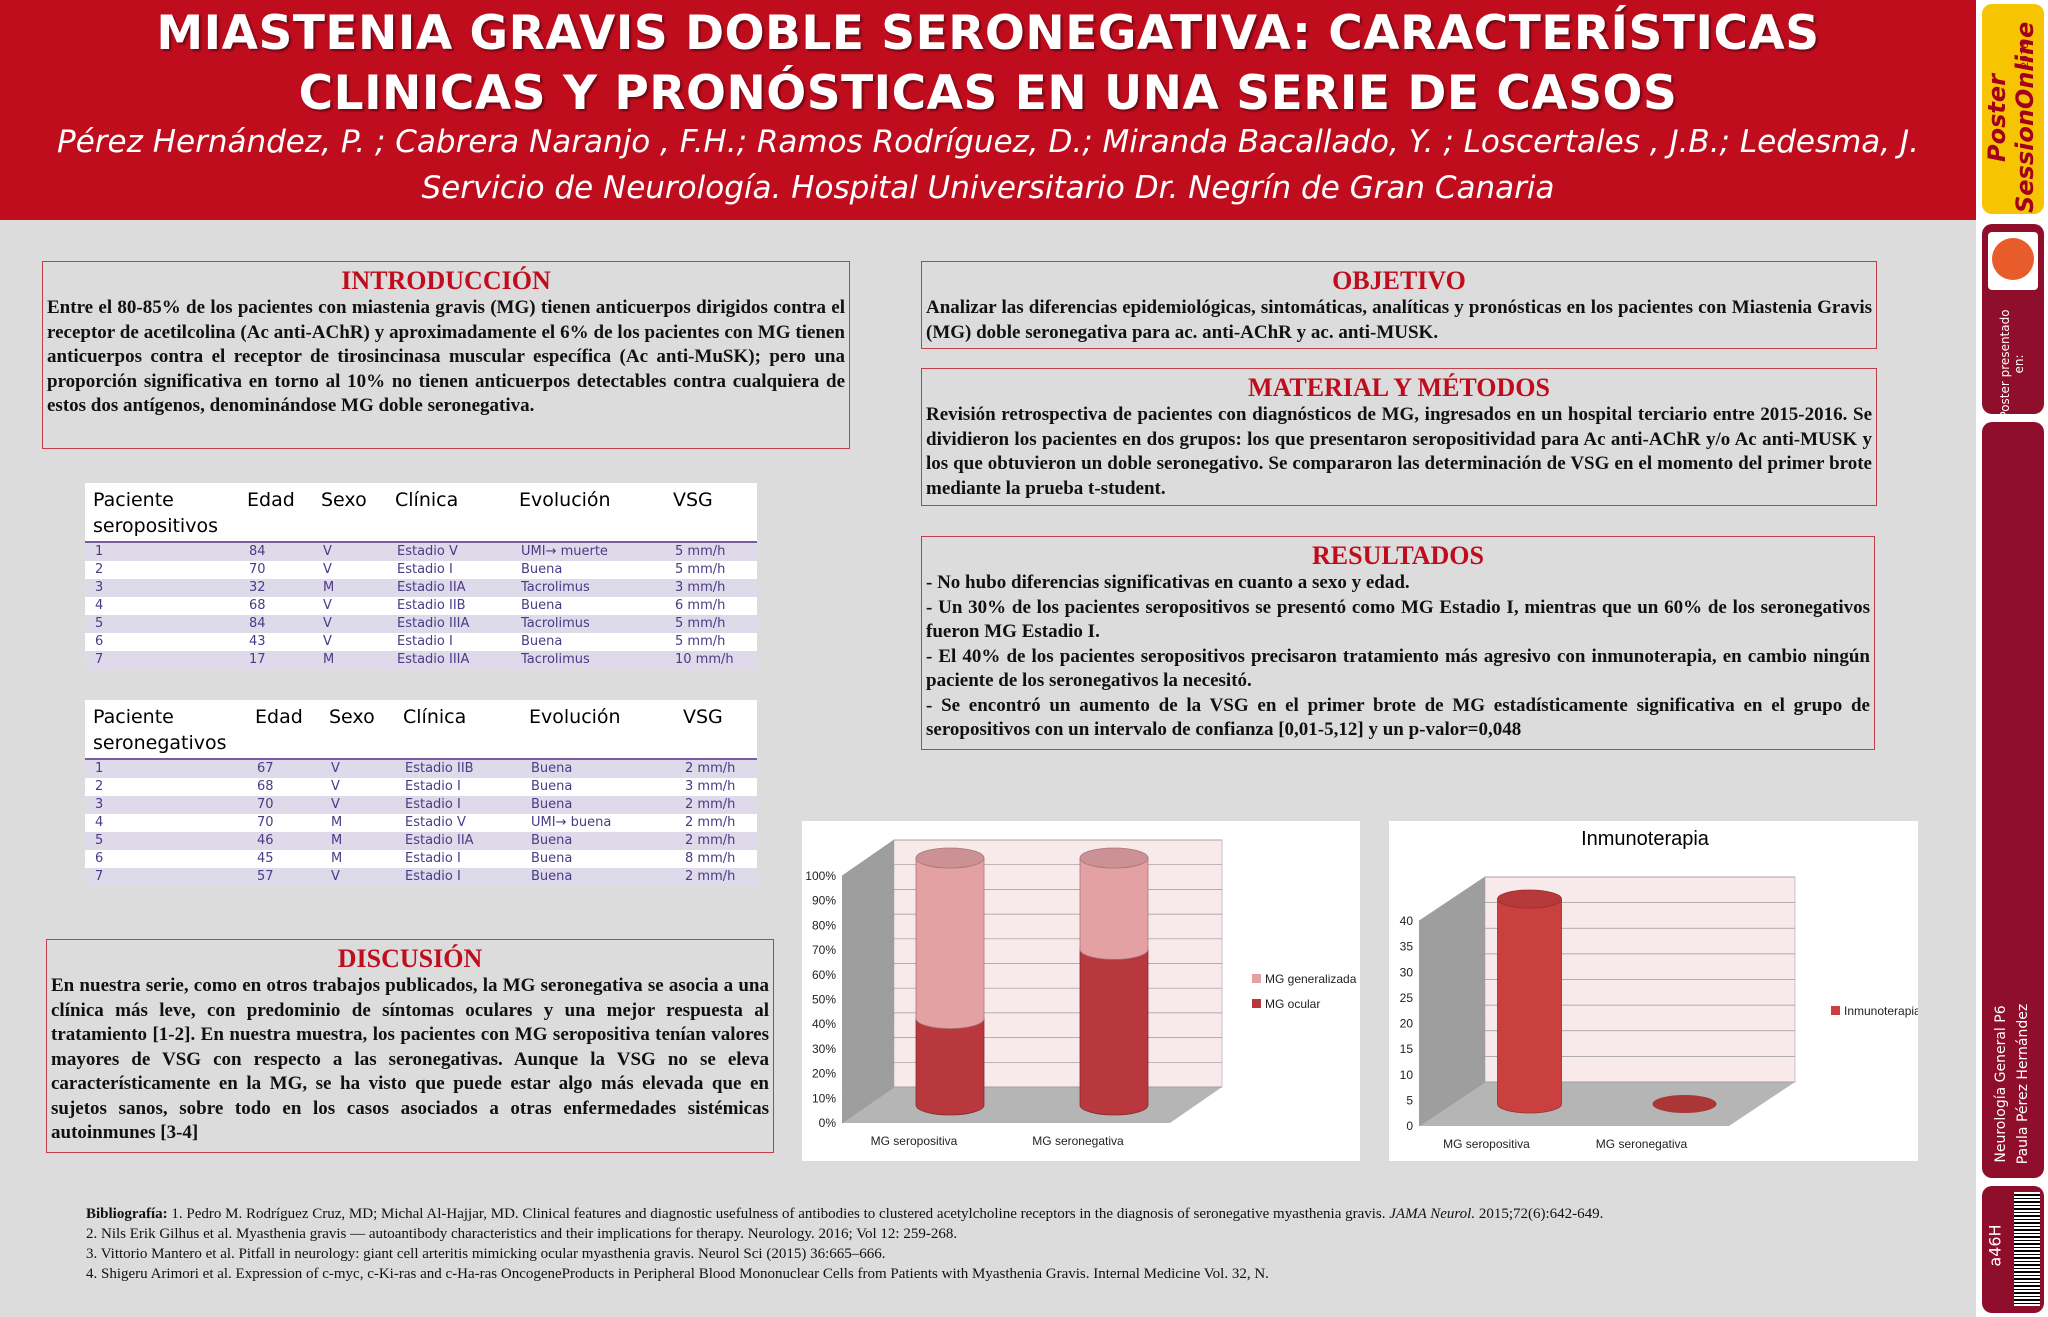 This screenshot has height=1317, width=2048. Describe the element at coordinates (410, 958) in the screenshot. I see `discusion-heading: DISCUSIÓN` at that location.